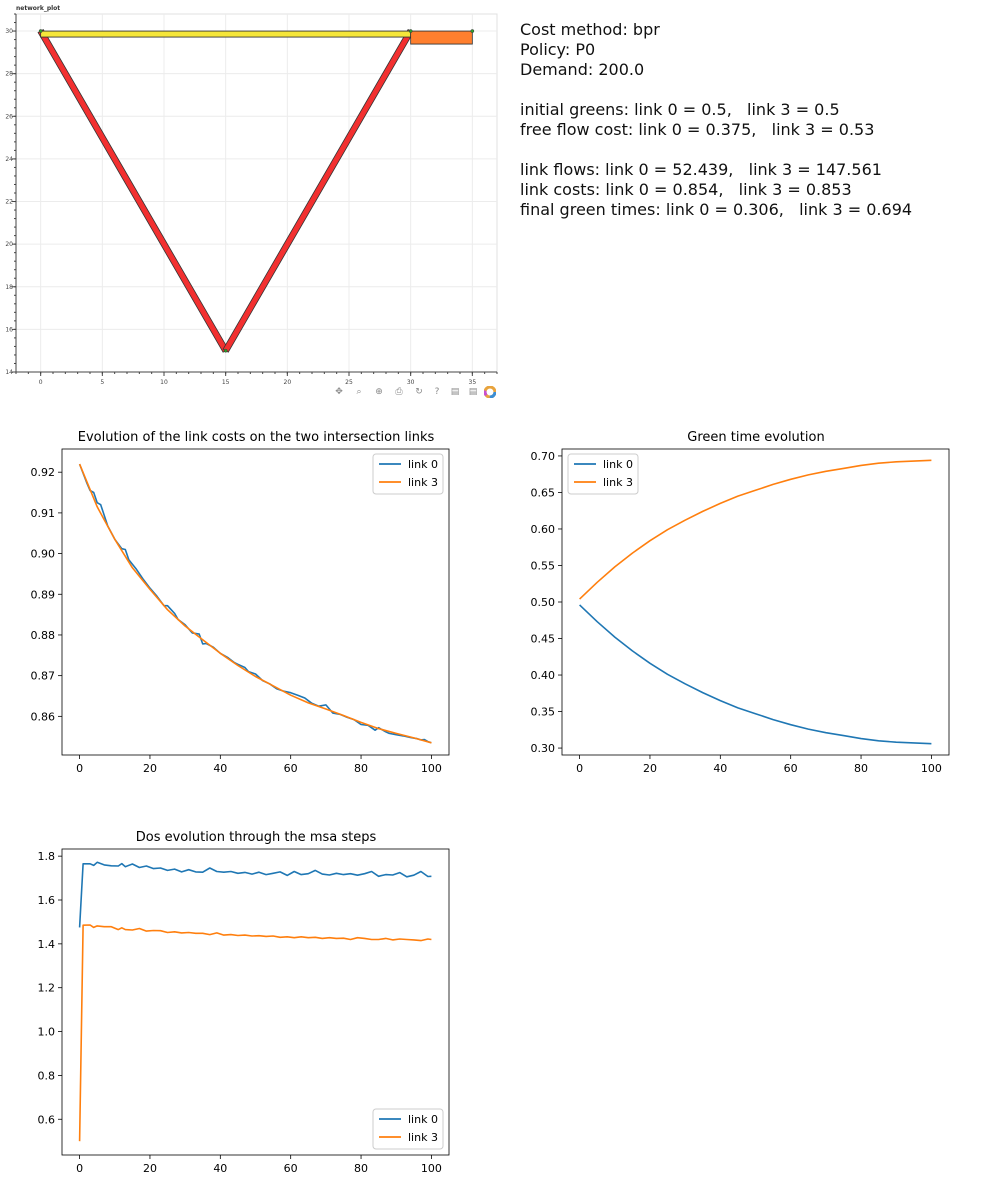 The height and width of the screenshot is (1200, 1000). I want to click on y-tick-label: 16, so click(9, 329).